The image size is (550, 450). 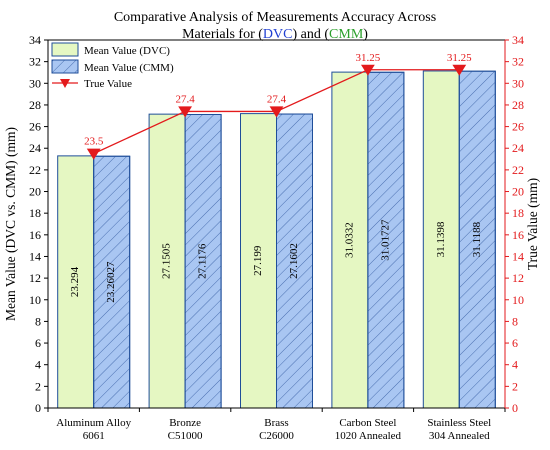 I want to click on x-category-label: Aluminum Alloy, so click(x=93, y=423).